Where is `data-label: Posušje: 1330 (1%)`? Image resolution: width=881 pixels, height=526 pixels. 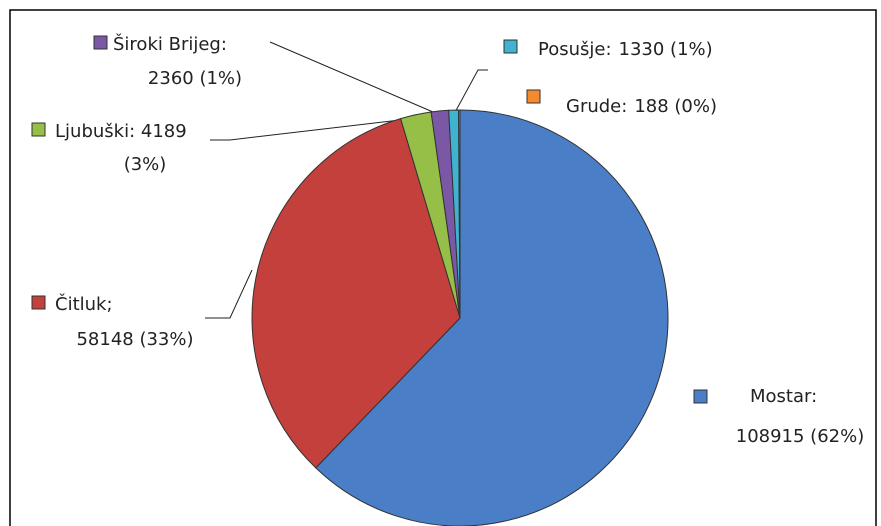
data-label: Posušje: 1330 (1%) is located at coordinates (625, 49).